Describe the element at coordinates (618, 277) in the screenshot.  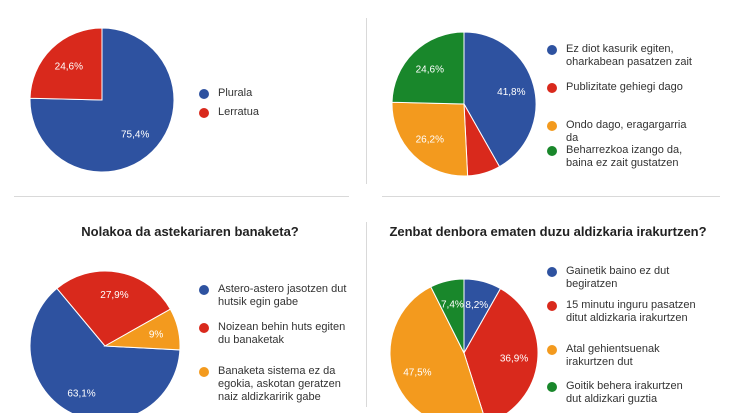
I see `legend-label: Gainetik baino ez dut begiratzen` at that location.